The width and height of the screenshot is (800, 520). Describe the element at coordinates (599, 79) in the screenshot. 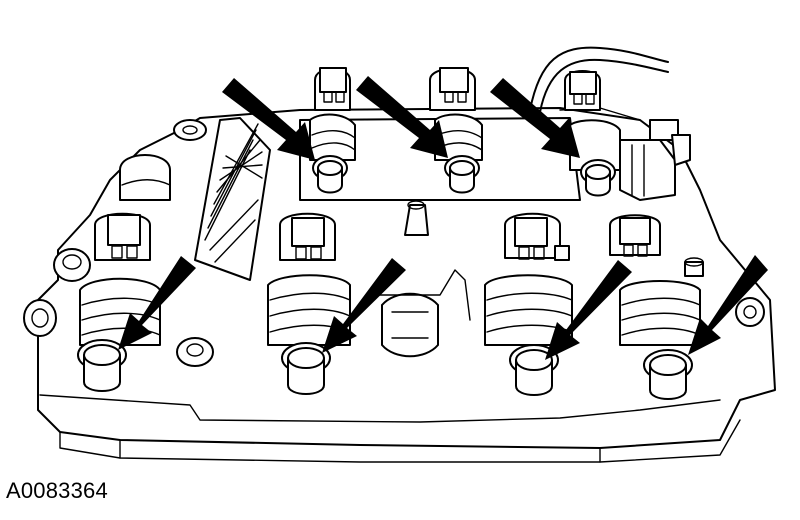

I see `wiring-harness` at that location.